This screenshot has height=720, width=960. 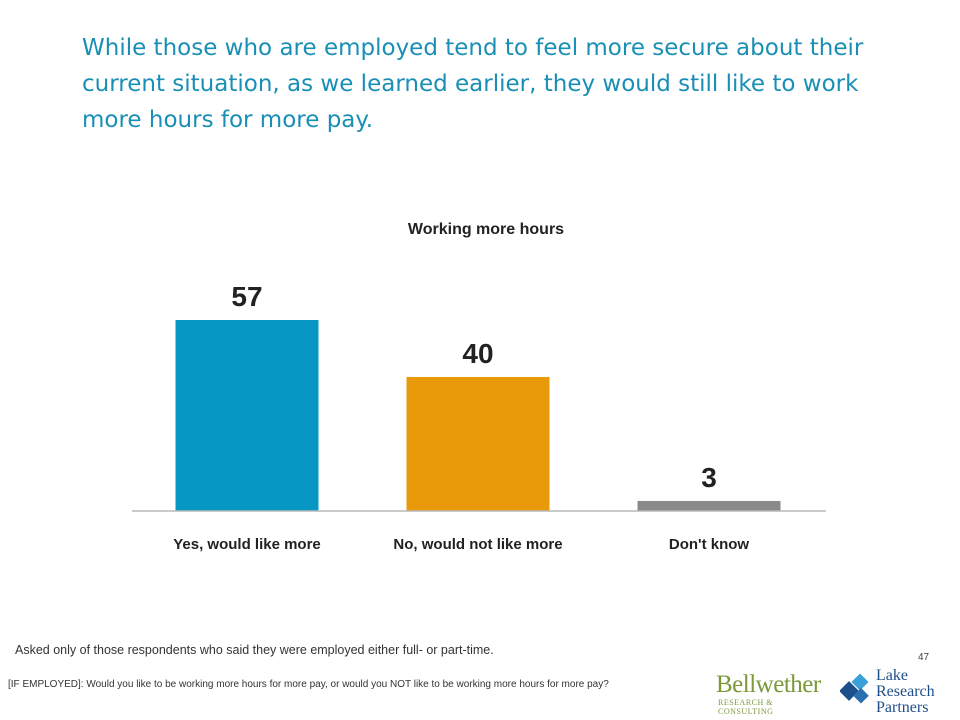 I want to click on data-label-2: 3, so click(x=709, y=477).